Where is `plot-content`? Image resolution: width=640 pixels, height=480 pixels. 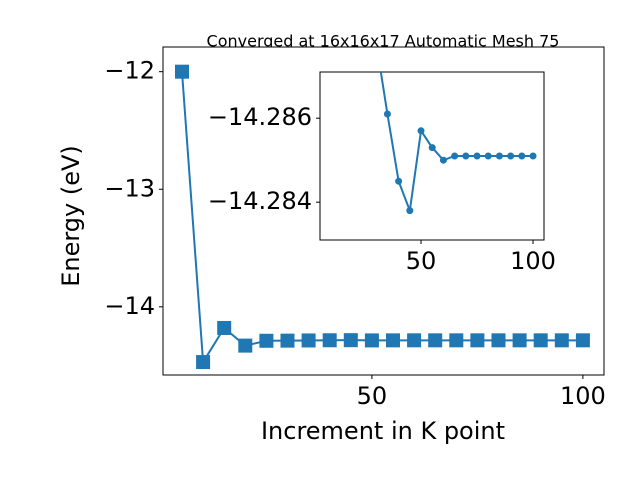
plot-content is located at coordinates (458, 143).